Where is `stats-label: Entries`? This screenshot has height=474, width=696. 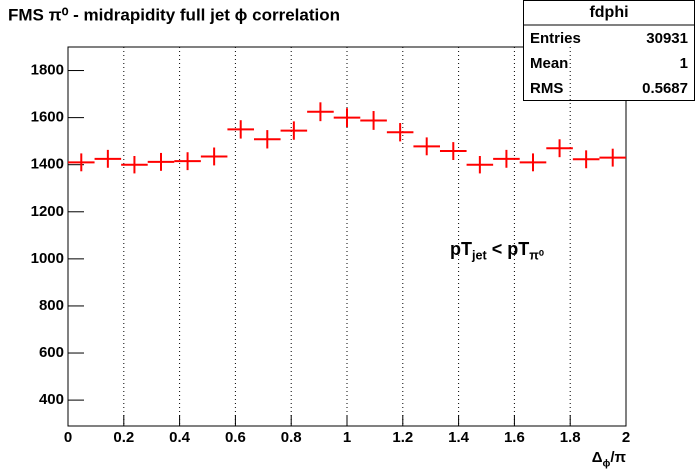 stats-label: Entries is located at coordinates (555, 38).